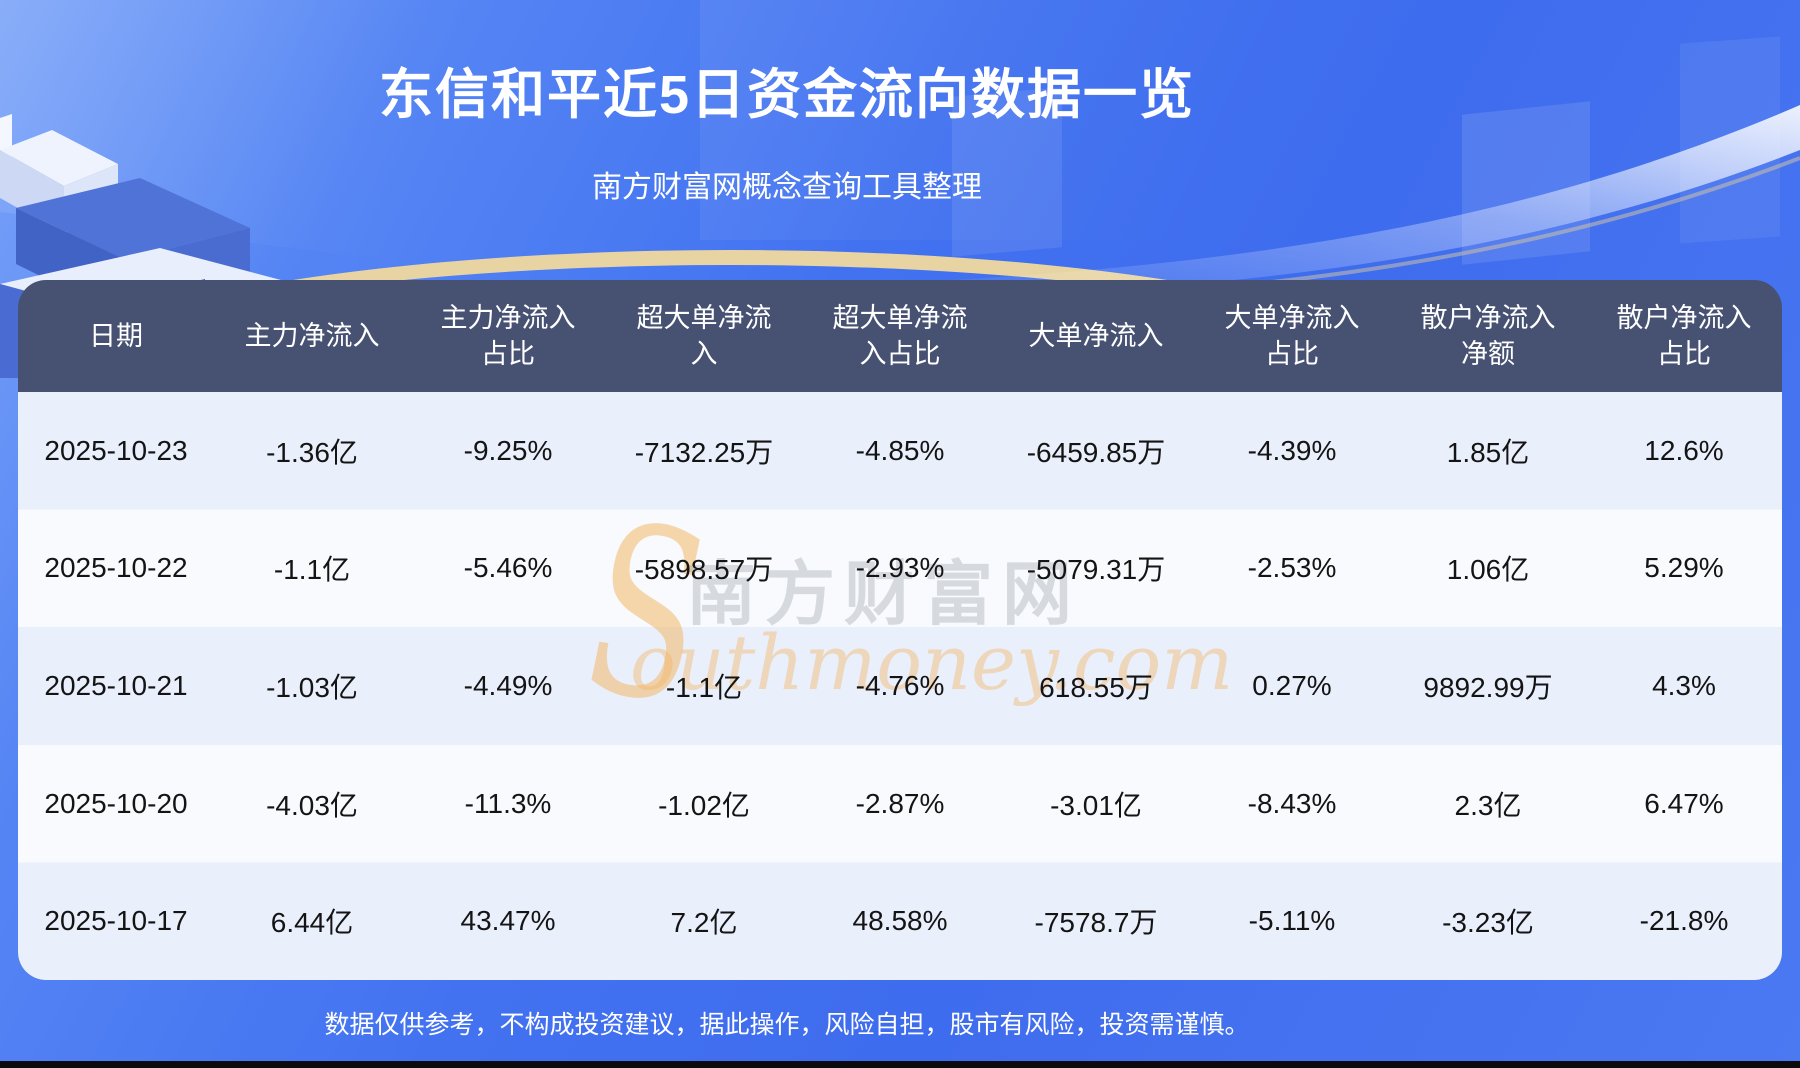  Describe the element at coordinates (1488, 923) in the screenshot. I see `value-cell: -3.23亿` at that location.